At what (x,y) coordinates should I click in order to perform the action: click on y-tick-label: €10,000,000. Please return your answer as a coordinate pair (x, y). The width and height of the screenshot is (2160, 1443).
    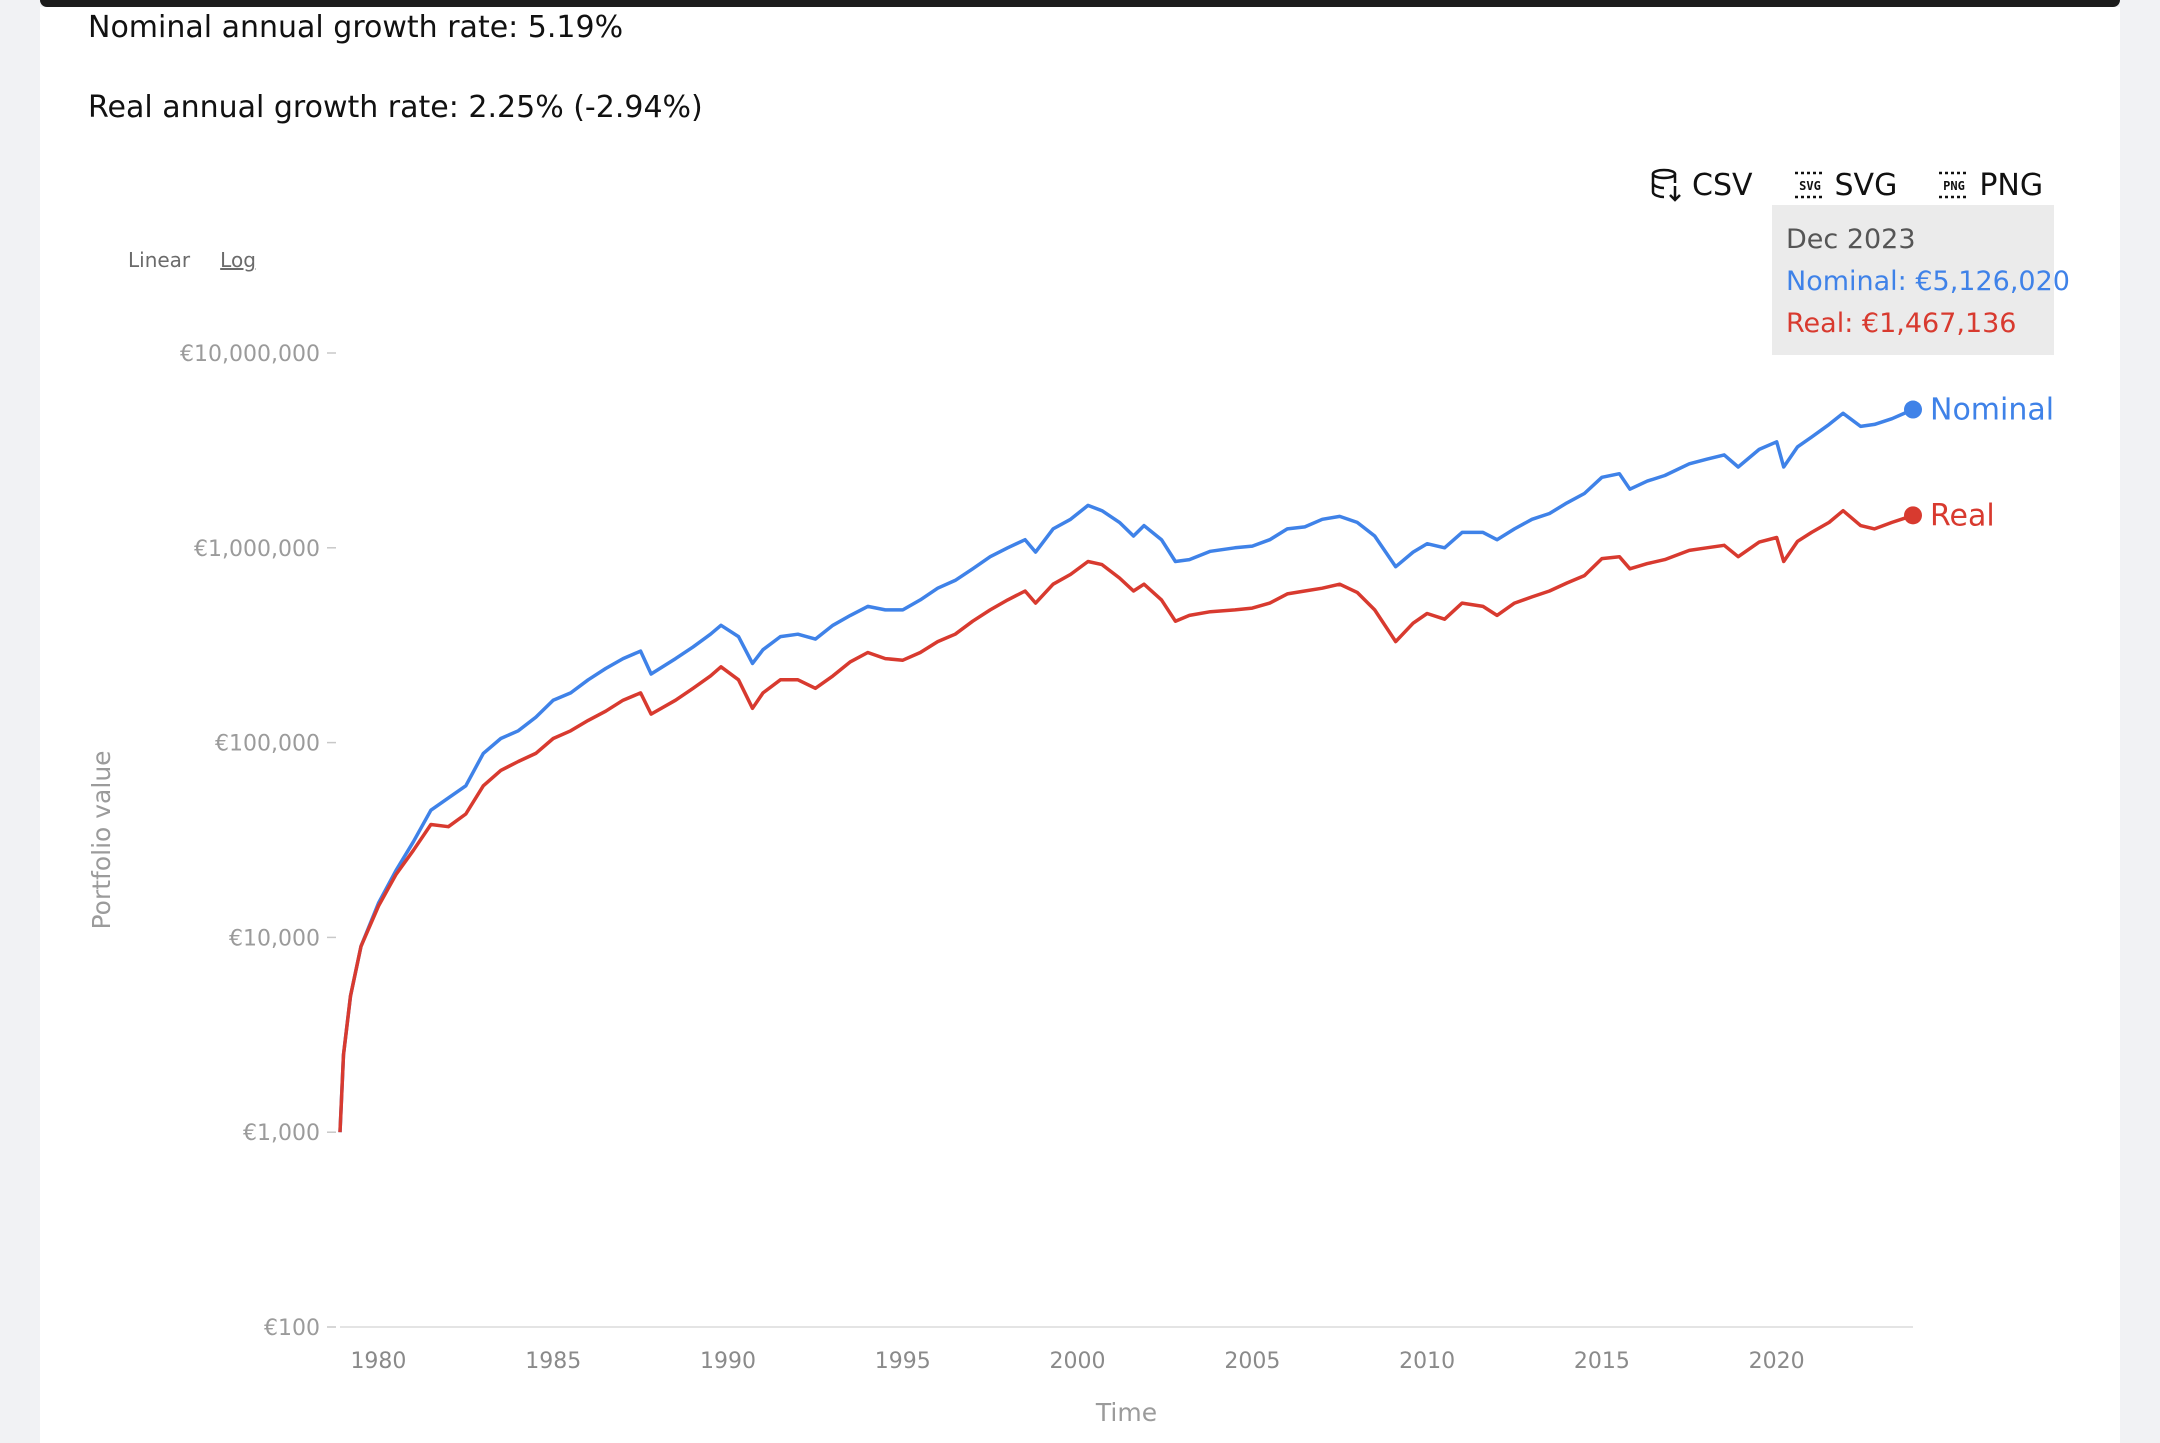
    Looking at the image, I should click on (250, 354).